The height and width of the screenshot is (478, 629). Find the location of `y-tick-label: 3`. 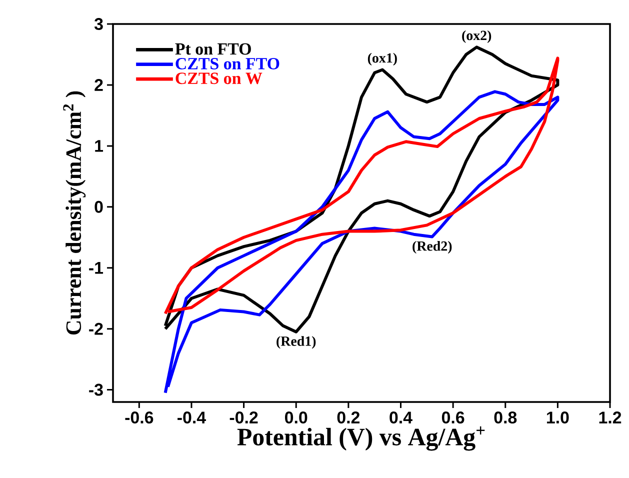

y-tick-label: 3 is located at coordinates (98, 24).